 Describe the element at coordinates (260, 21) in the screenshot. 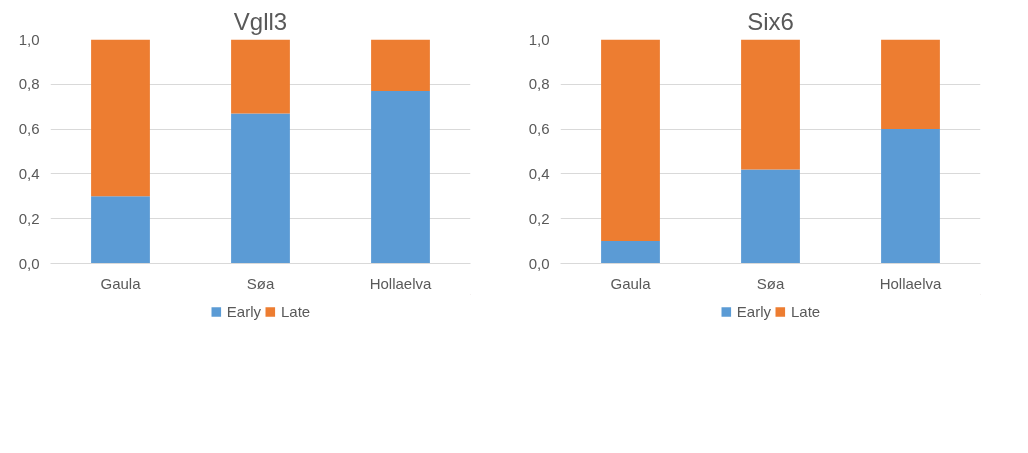

I see `chart-title: Vgll3` at that location.